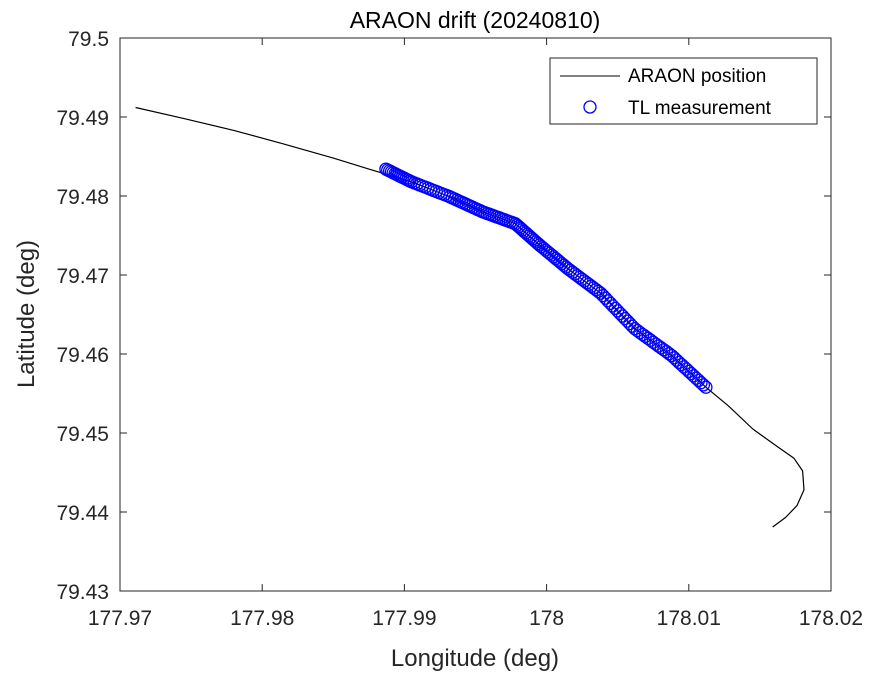 The height and width of the screenshot is (678, 877). Describe the element at coordinates (120, 618) in the screenshot. I see `x-tick-label: 177.97` at that location.